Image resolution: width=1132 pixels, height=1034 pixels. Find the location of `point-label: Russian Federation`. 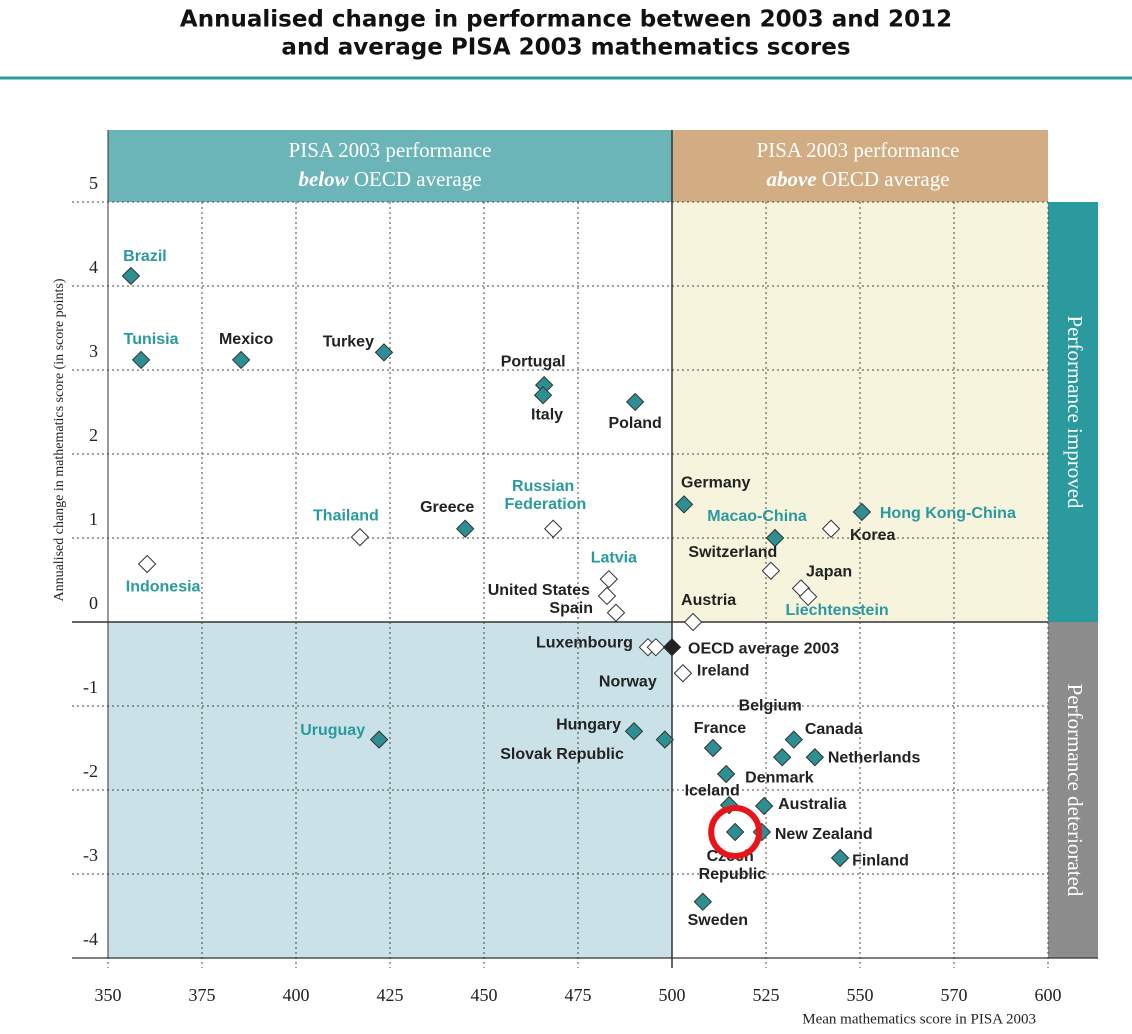

point-label: Russian Federation is located at coordinates (543, 495).